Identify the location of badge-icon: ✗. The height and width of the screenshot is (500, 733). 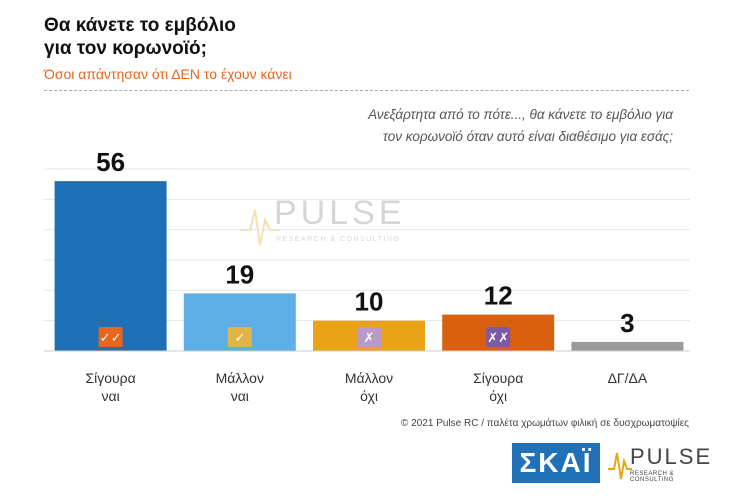
(369, 338).